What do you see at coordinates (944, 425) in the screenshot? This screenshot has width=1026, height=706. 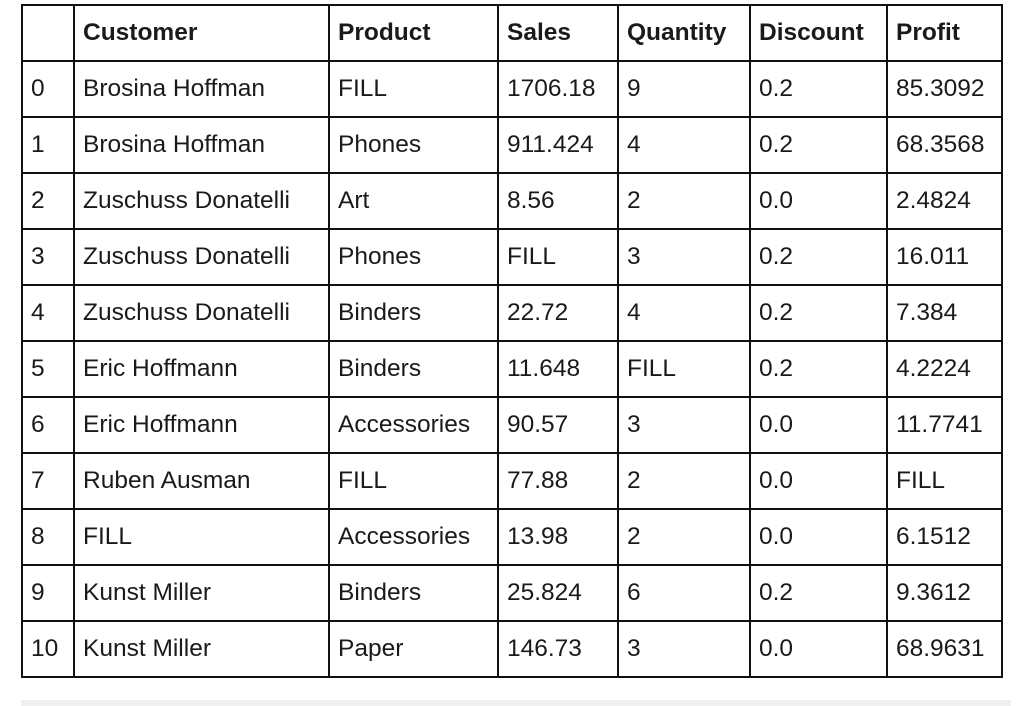 I see `cell-profit: 11.7741` at bounding box center [944, 425].